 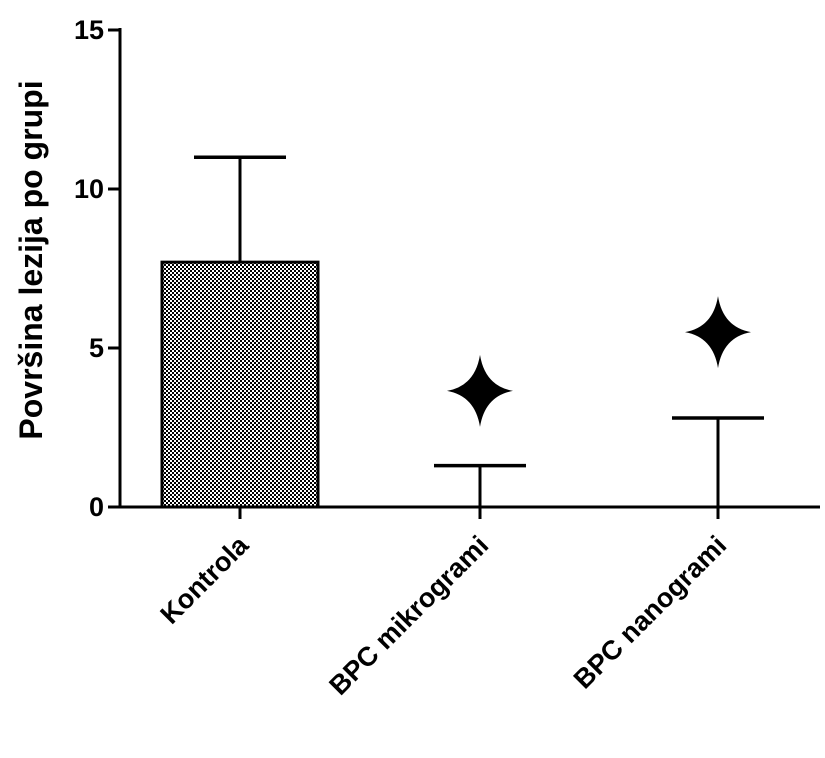 What do you see at coordinates (408, 615) in the screenshot?
I see `x-category-label: BPC mikrogrami` at bounding box center [408, 615].